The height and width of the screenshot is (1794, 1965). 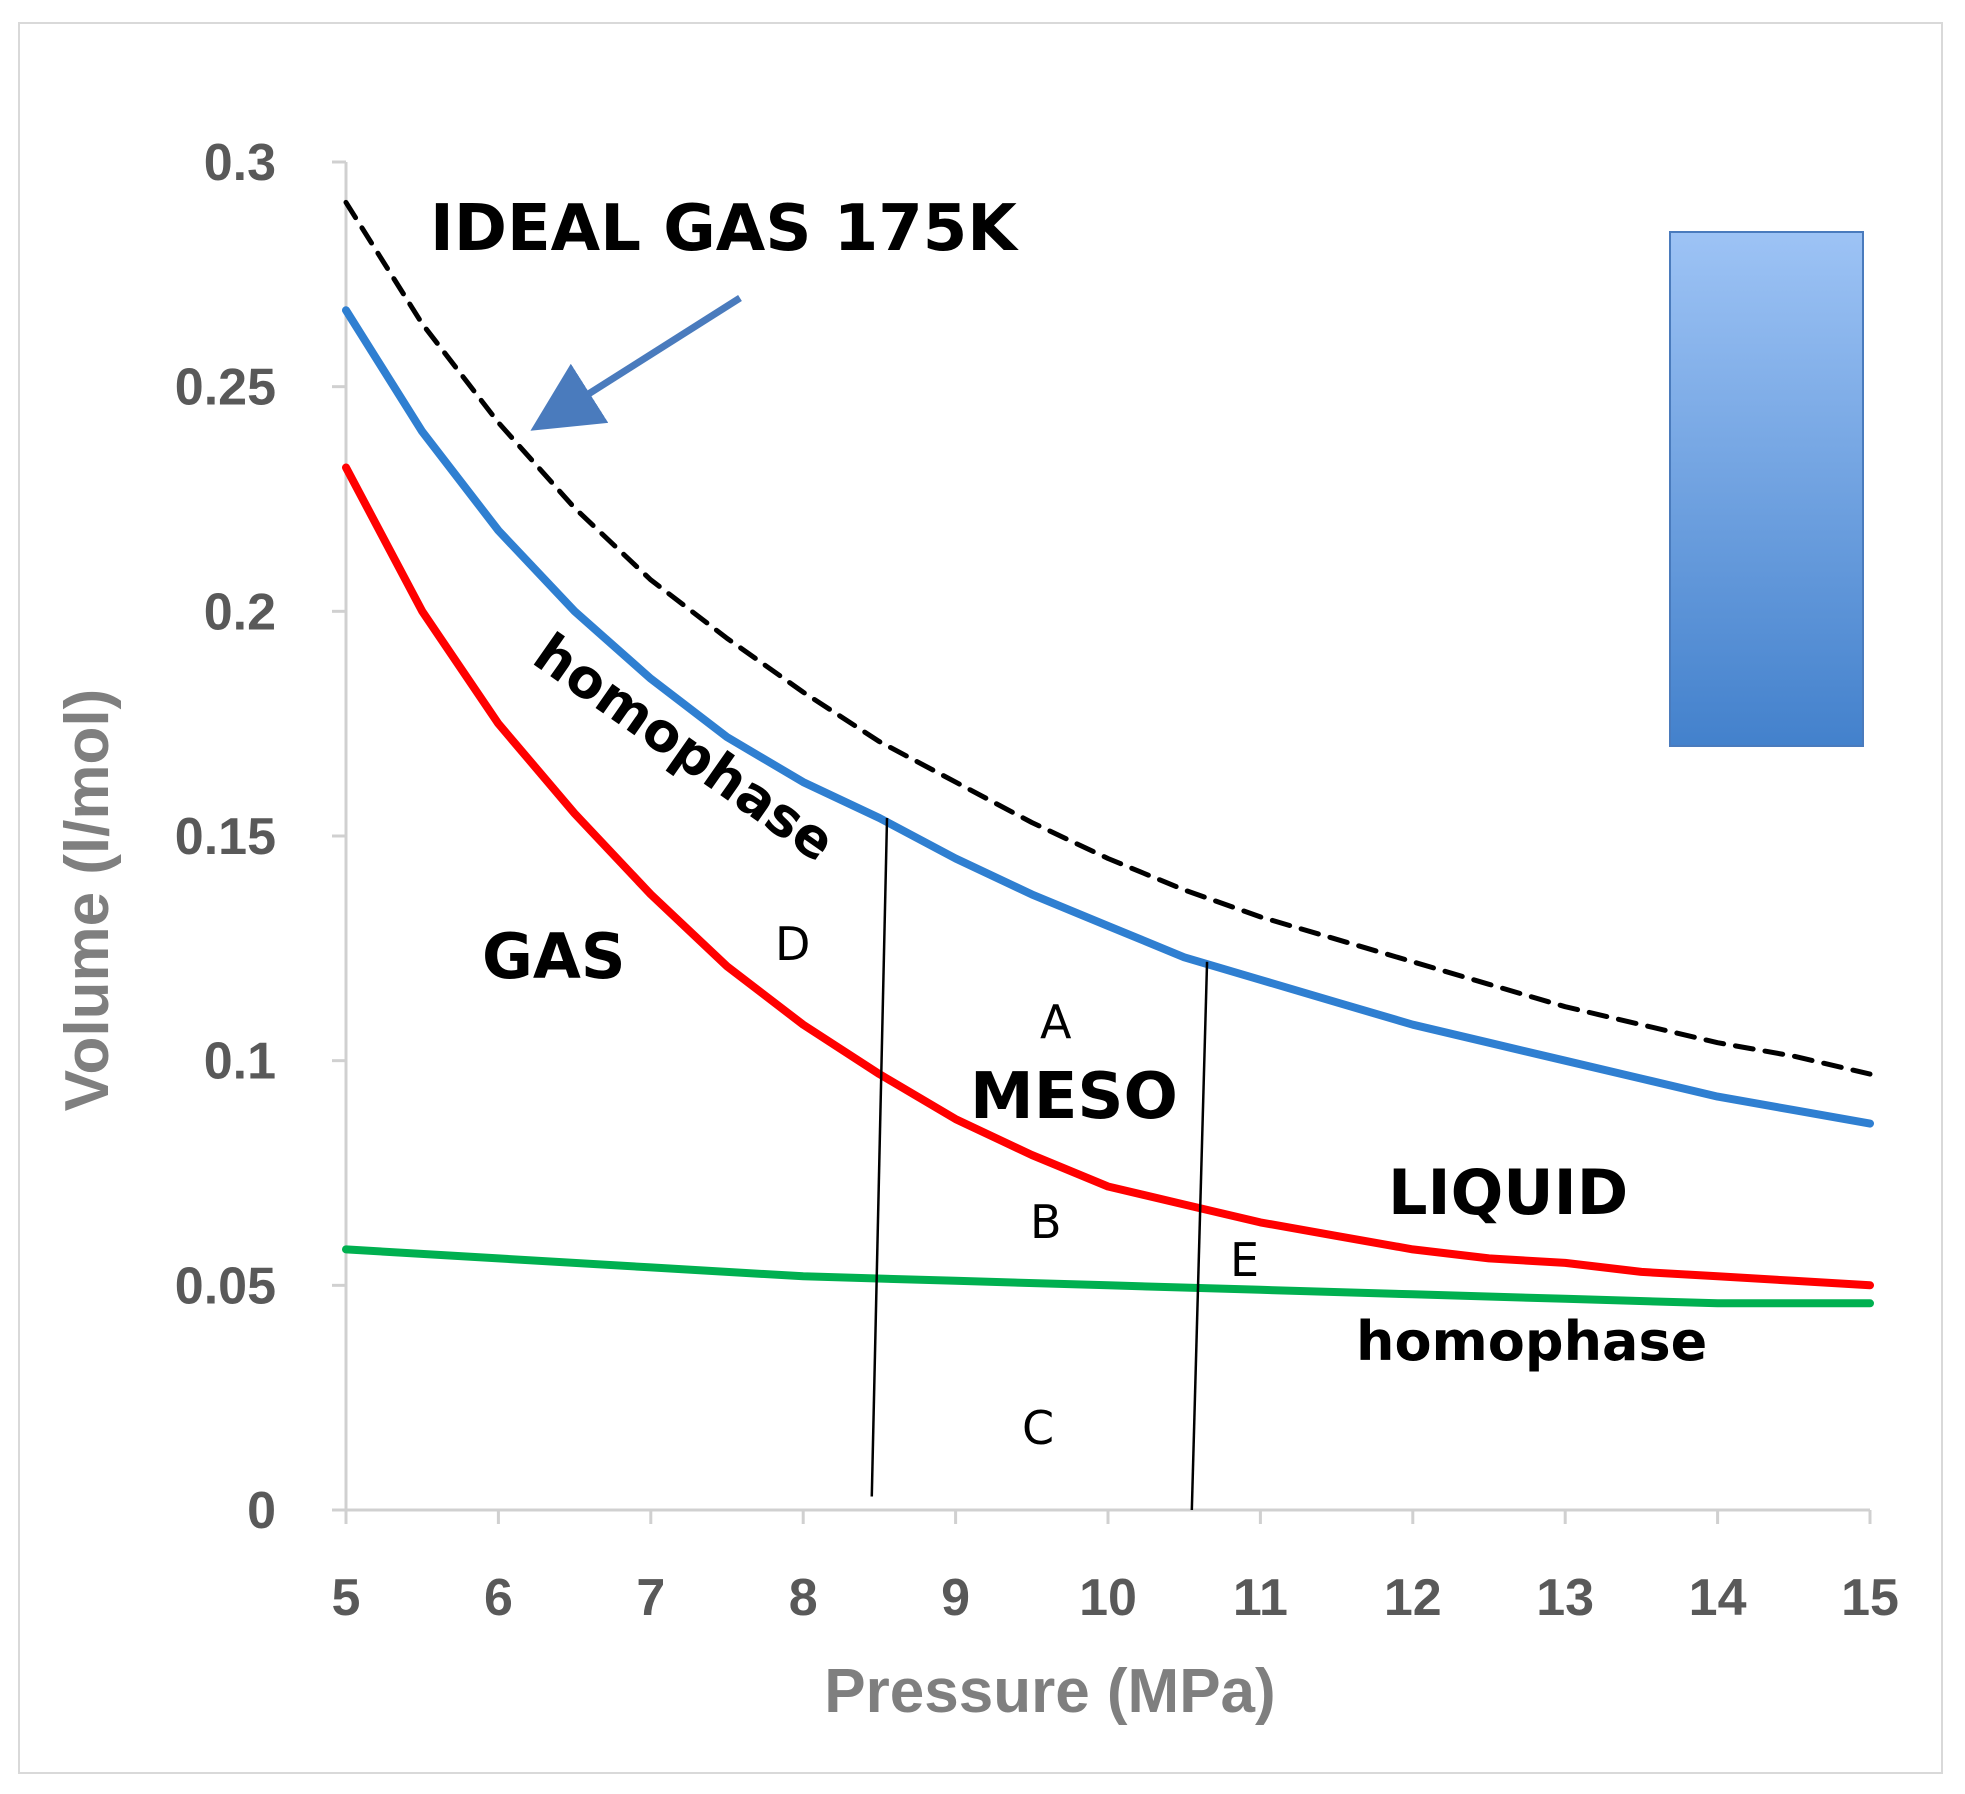 What do you see at coordinates (792, 944) in the screenshot?
I see `region-label-d: D` at bounding box center [792, 944].